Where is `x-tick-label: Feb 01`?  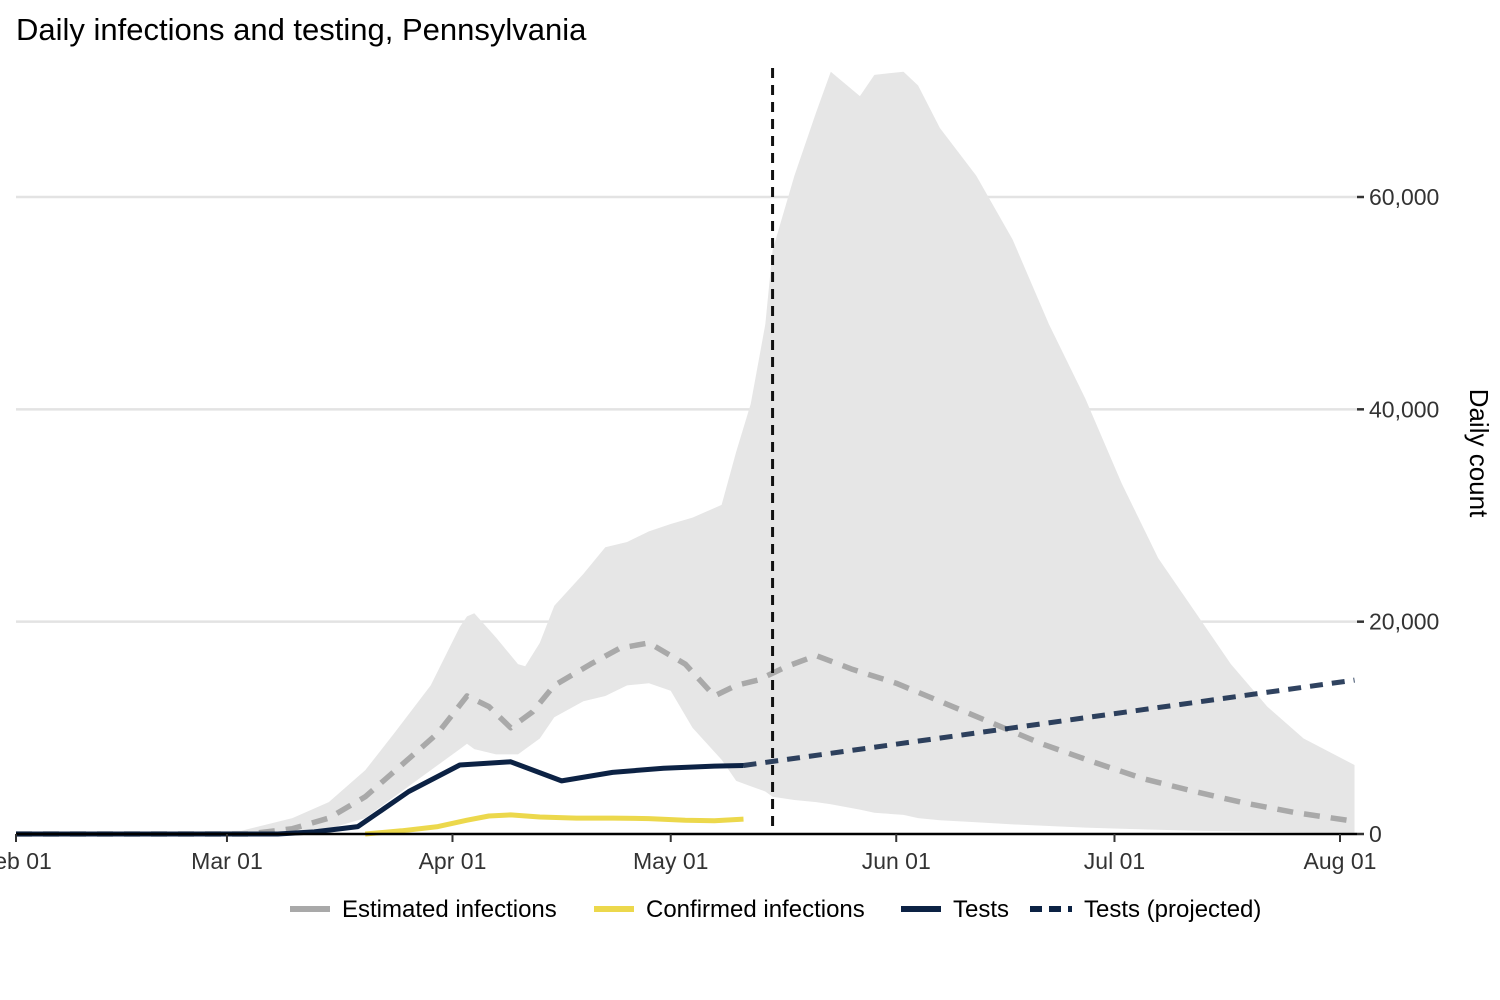 x-tick-label: Feb 01 is located at coordinates (26, 861).